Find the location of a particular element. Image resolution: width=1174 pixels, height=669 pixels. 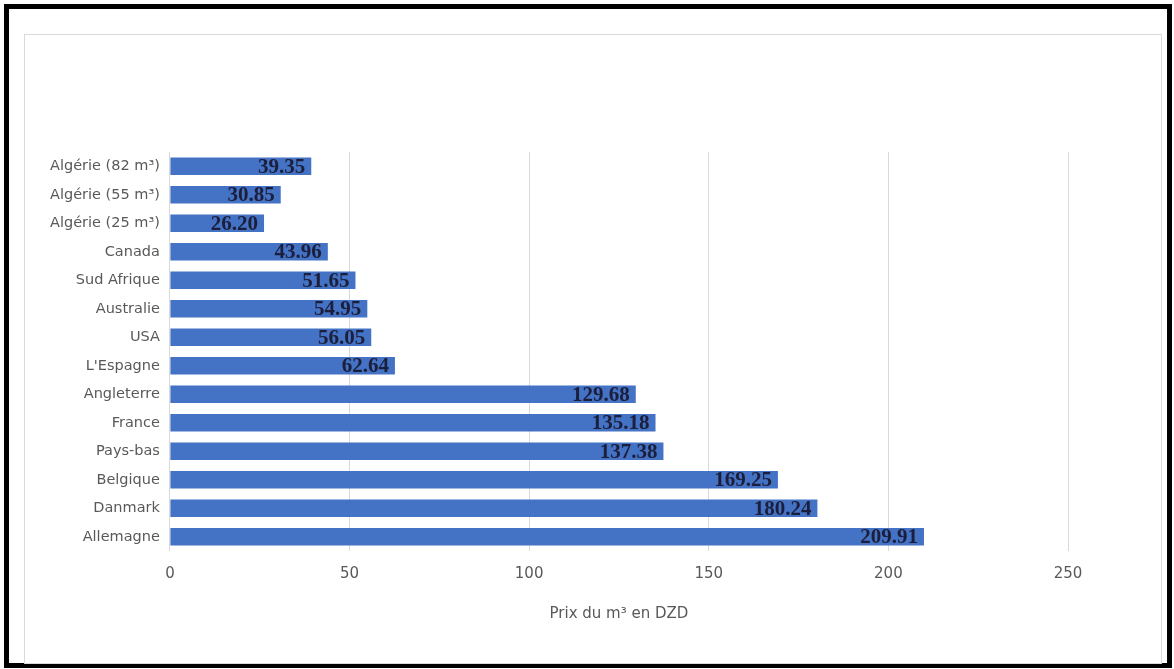

data-label: 169.25 is located at coordinates (743, 479).